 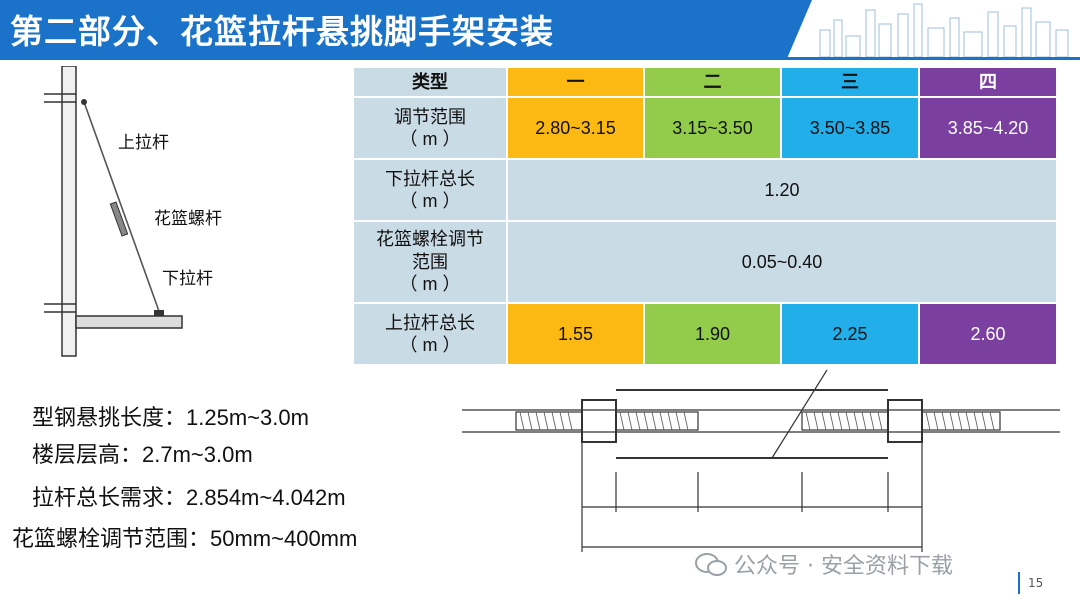 What do you see at coordinates (430, 128) in the screenshot?
I see `row-label-adjust-range: 调节范围 （ m ）` at bounding box center [430, 128].